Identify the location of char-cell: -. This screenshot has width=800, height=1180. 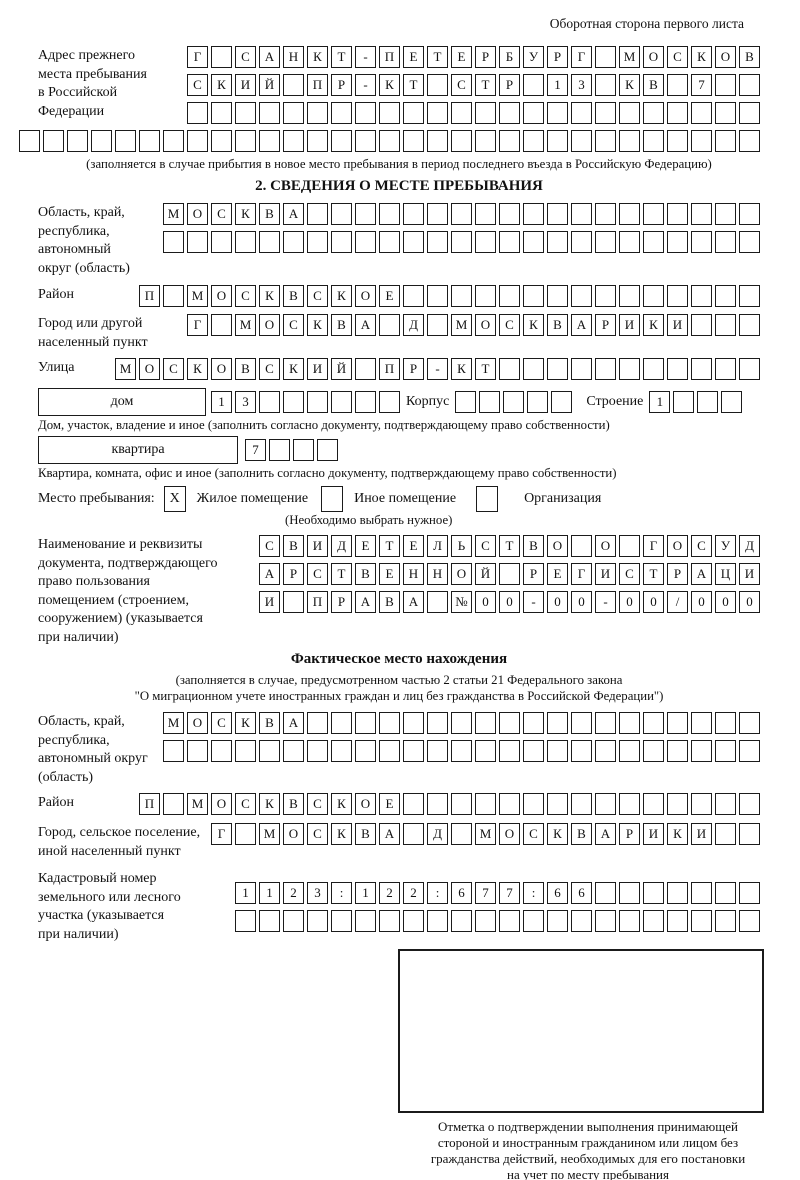
(365, 57).